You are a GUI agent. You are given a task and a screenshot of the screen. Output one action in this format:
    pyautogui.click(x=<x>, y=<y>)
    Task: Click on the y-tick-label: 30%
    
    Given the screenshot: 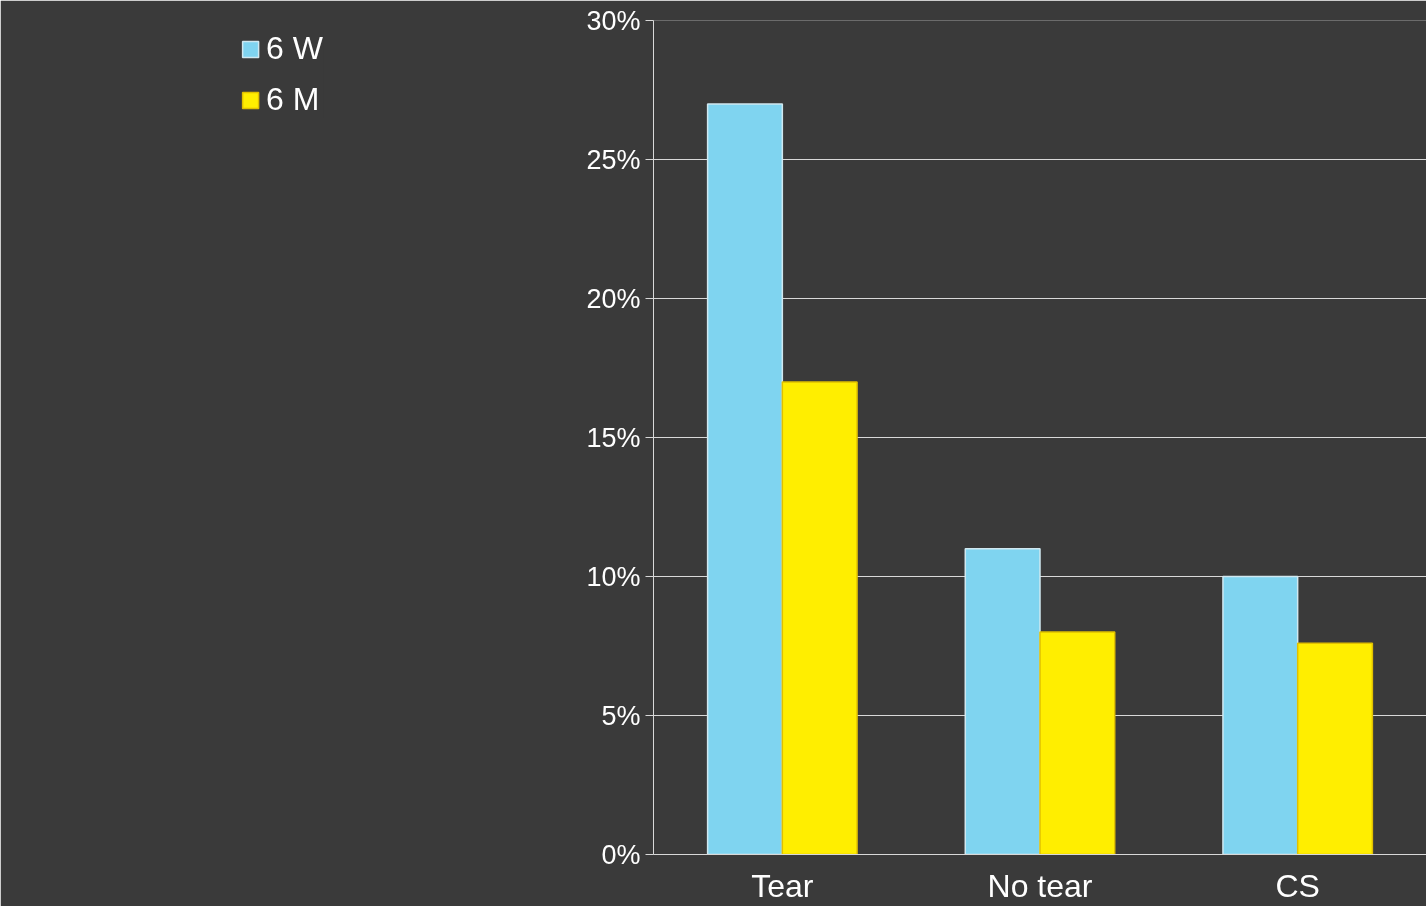 What is the action you would take?
    pyautogui.click(x=613, y=20)
    